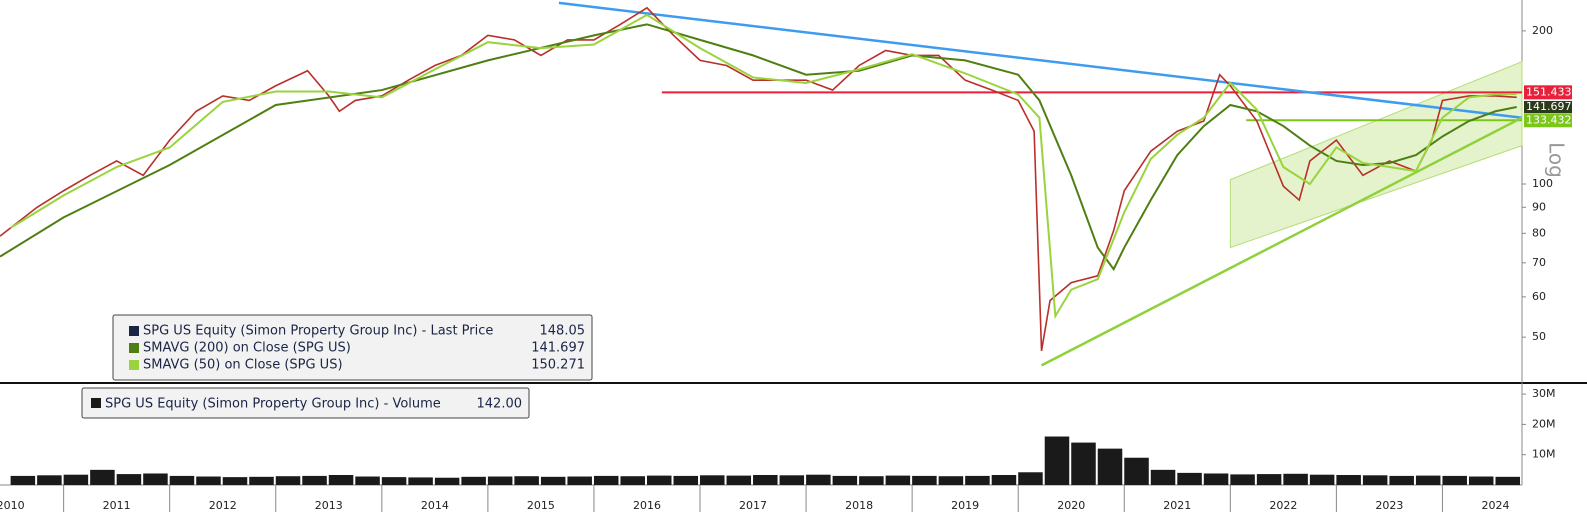  I want to click on y-tick-label: 30M, so click(1544, 393).